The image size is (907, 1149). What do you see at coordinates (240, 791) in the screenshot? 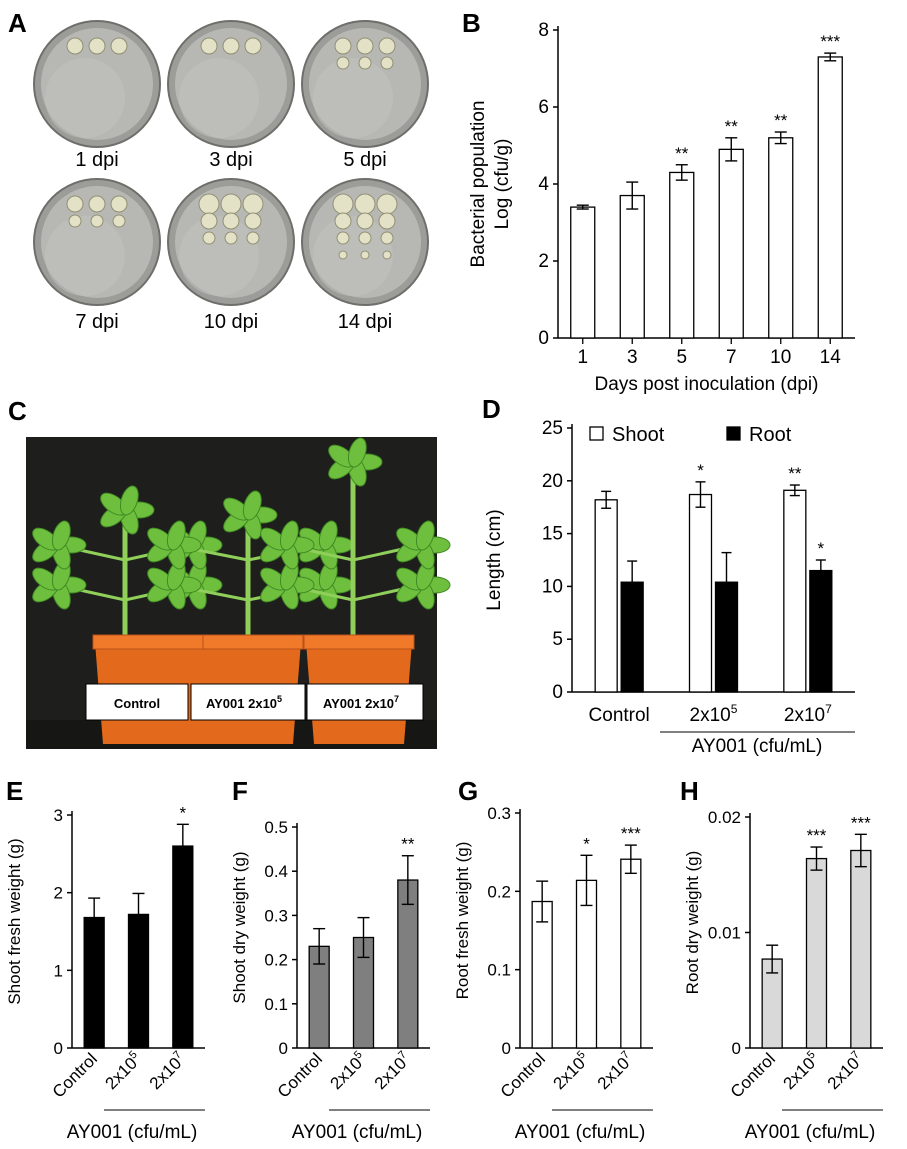
I see `panel-f-label: F` at bounding box center [240, 791].